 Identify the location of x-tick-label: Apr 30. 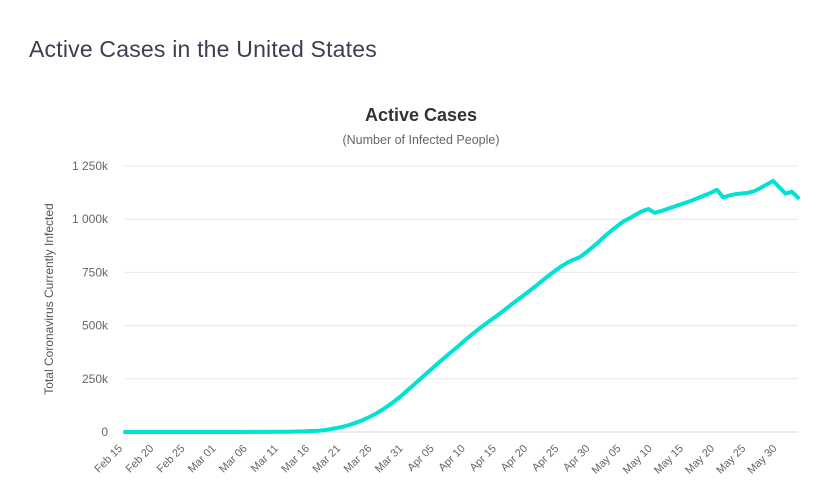
(576, 458).